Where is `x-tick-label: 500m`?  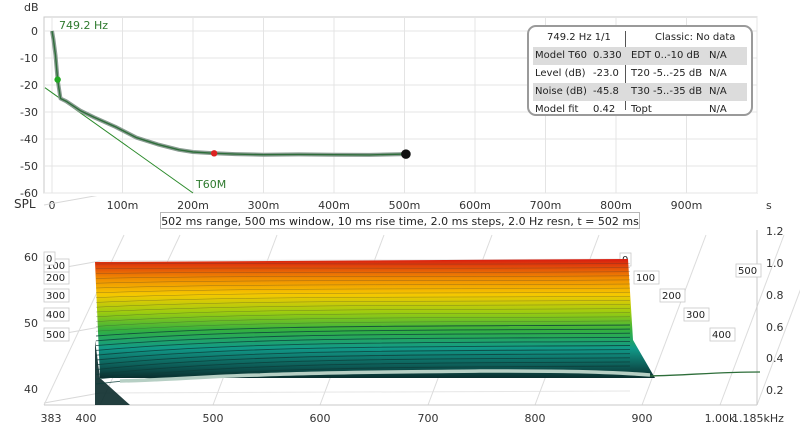
x-tick-label: 500m is located at coordinates (405, 205).